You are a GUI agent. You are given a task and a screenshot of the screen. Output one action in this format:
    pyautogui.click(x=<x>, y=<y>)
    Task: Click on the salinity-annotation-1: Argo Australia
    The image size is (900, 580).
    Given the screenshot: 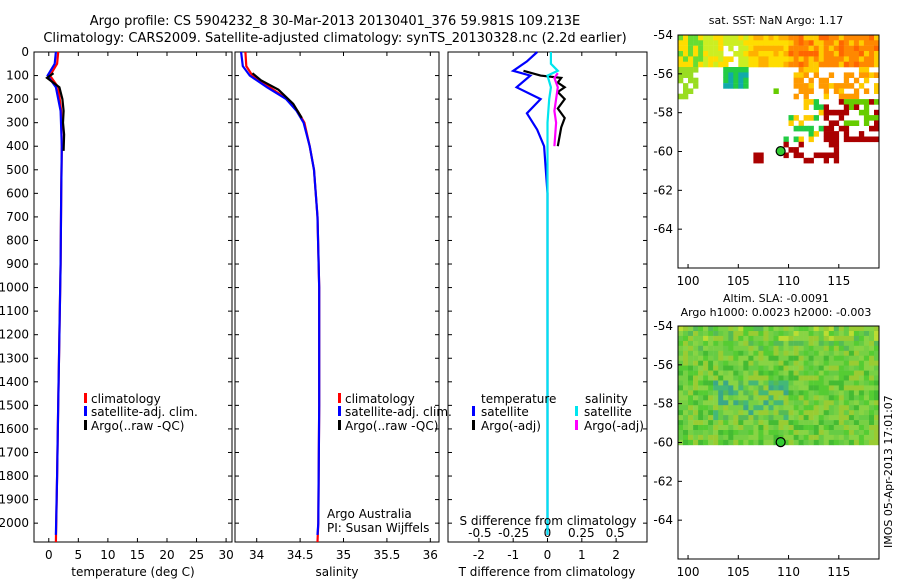 What is the action you would take?
    pyautogui.click(x=369, y=514)
    